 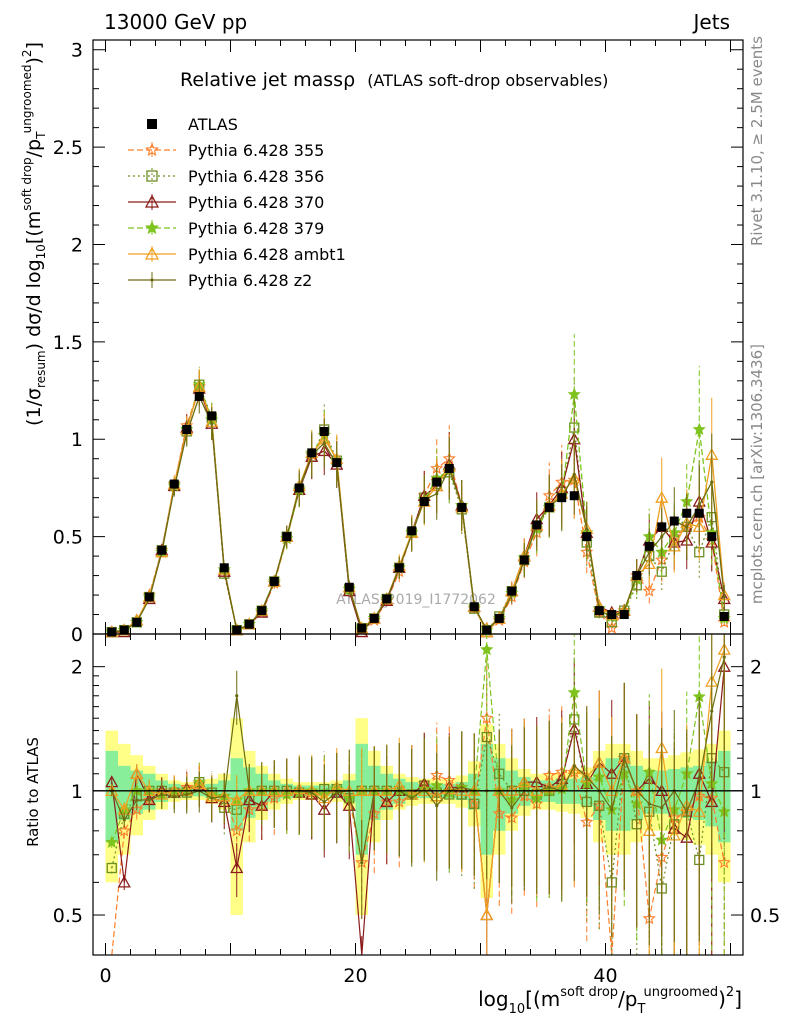 What do you see at coordinates (641, 1009) in the screenshot?
I see `xlabel-sub2: T` at bounding box center [641, 1009].